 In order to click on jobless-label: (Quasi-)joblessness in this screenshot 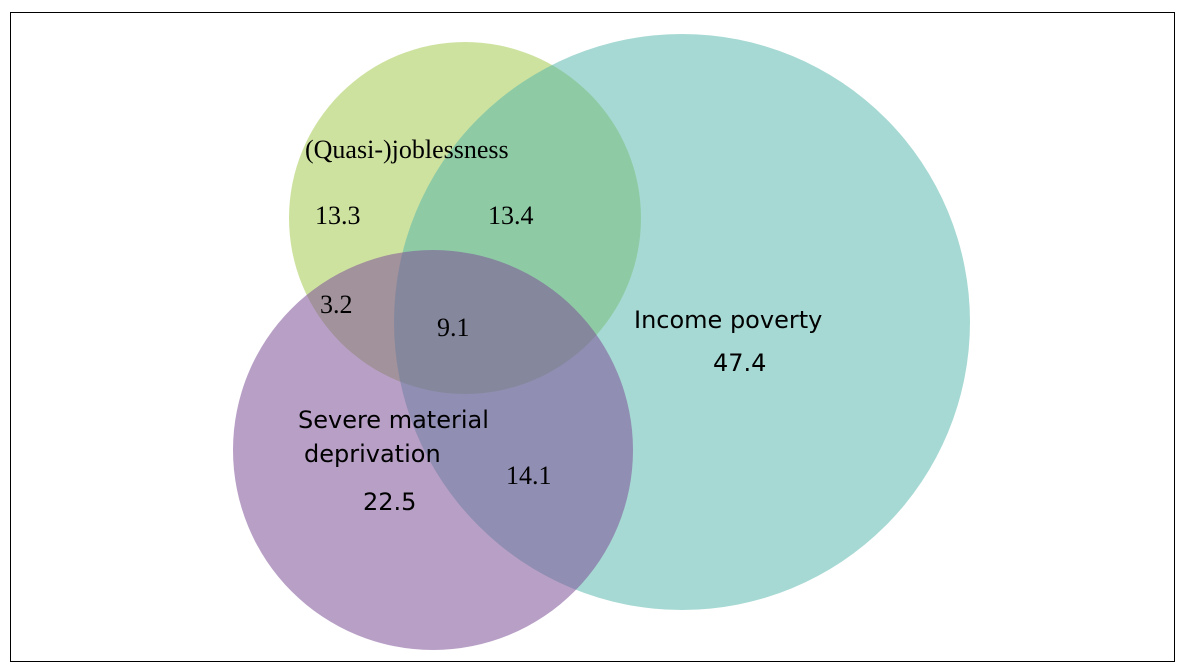, I will do `click(407, 149)`.